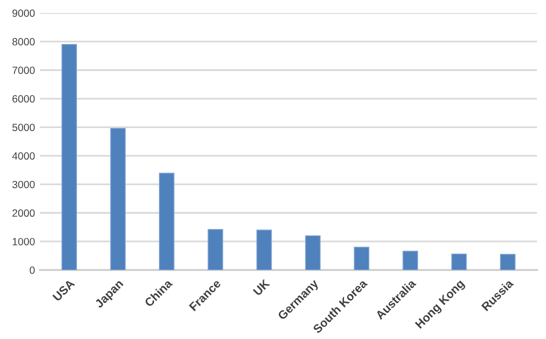 Image resolution: width=546 pixels, height=339 pixels. What do you see at coordinates (64, 290) in the screenshot?
I see `x-tick-label: USA` at bounding box center [64, 290].